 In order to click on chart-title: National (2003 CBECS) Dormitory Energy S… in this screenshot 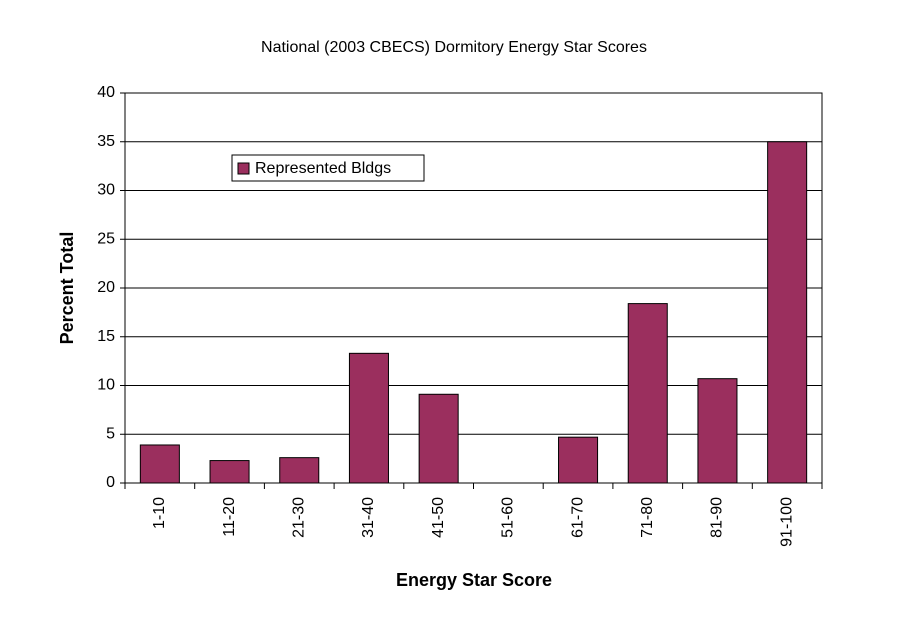, I will do `click(454, 47)`.